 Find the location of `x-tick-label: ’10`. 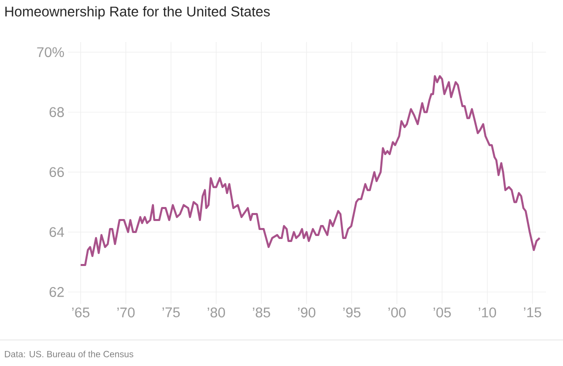

x-tick-label: ’10 is located at coordinates (487, 313).